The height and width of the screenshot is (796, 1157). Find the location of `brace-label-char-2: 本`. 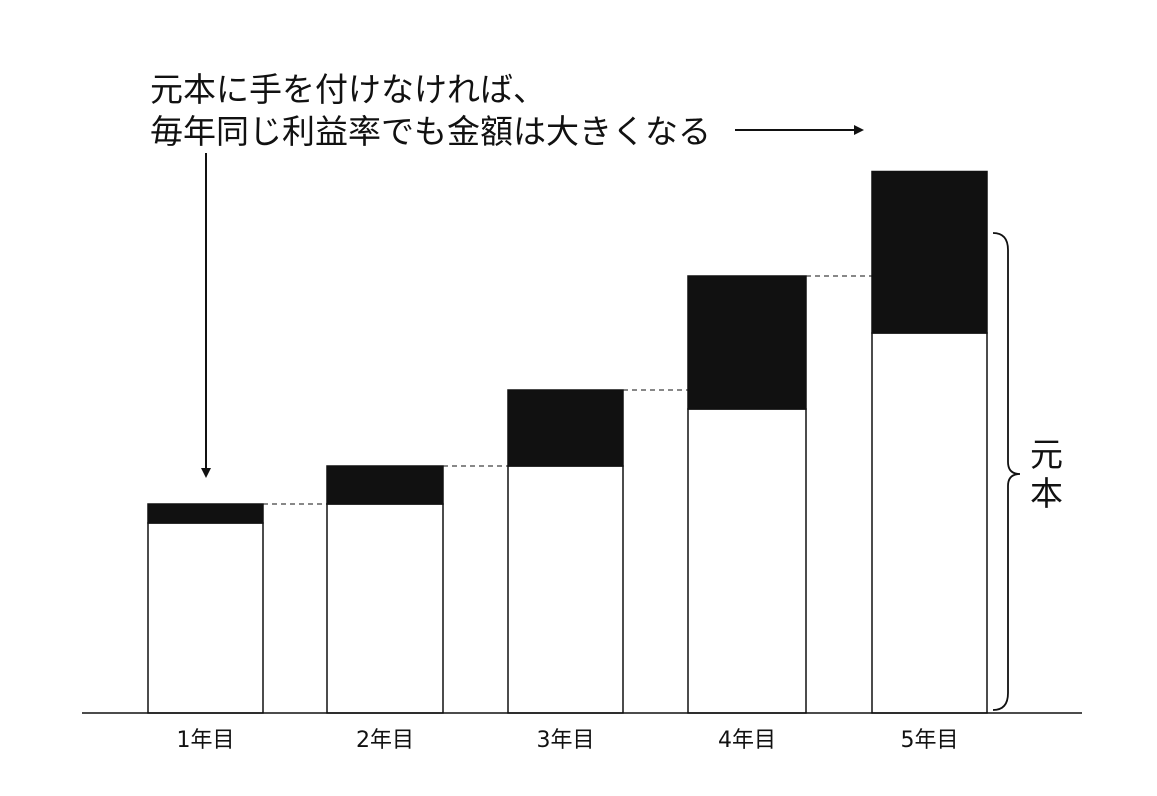

brace-label-char-2: 本 is located at coordinates (1046, 493).